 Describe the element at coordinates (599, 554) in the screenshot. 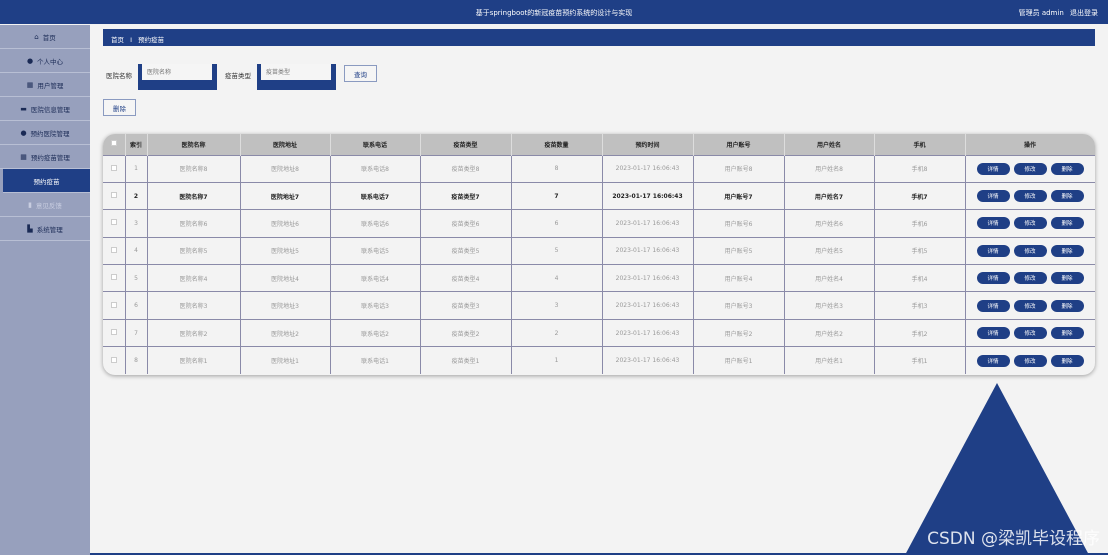

I see `bottom-border` at that location.